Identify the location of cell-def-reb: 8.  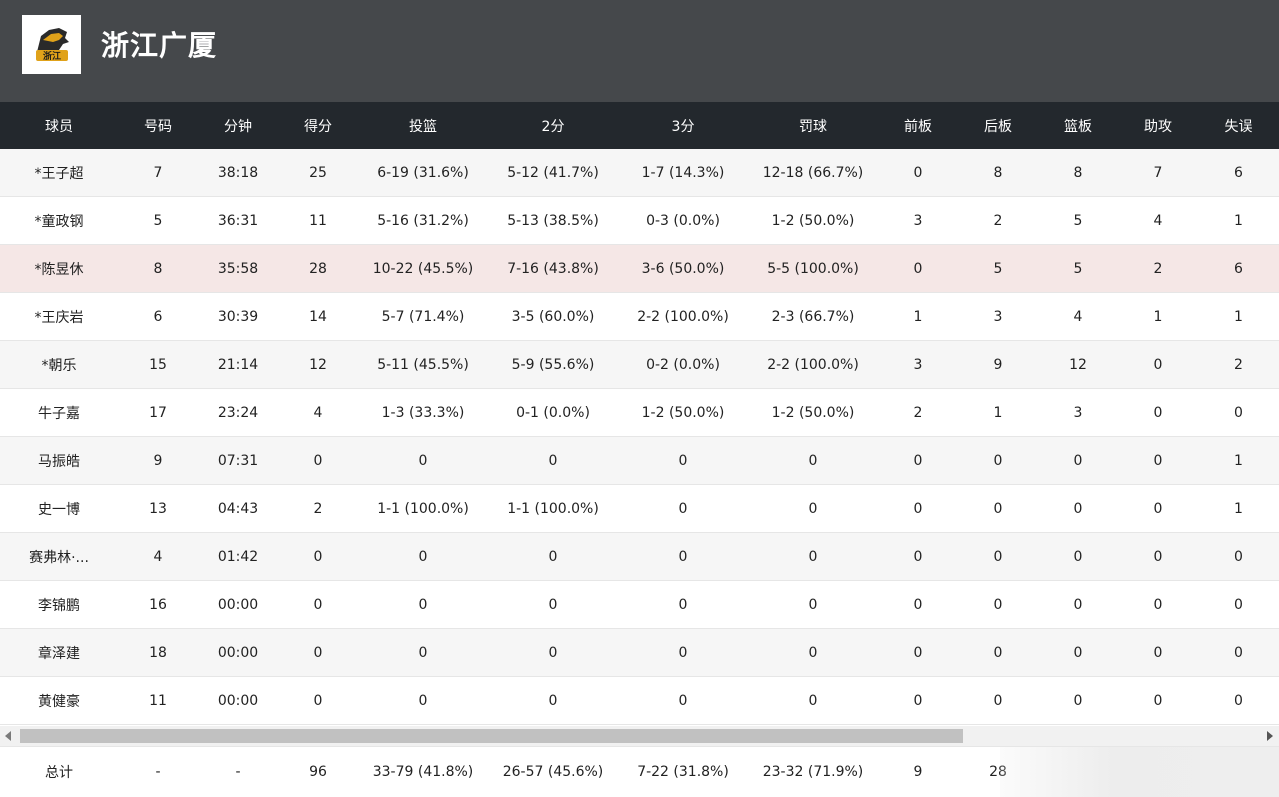
(998, 172).